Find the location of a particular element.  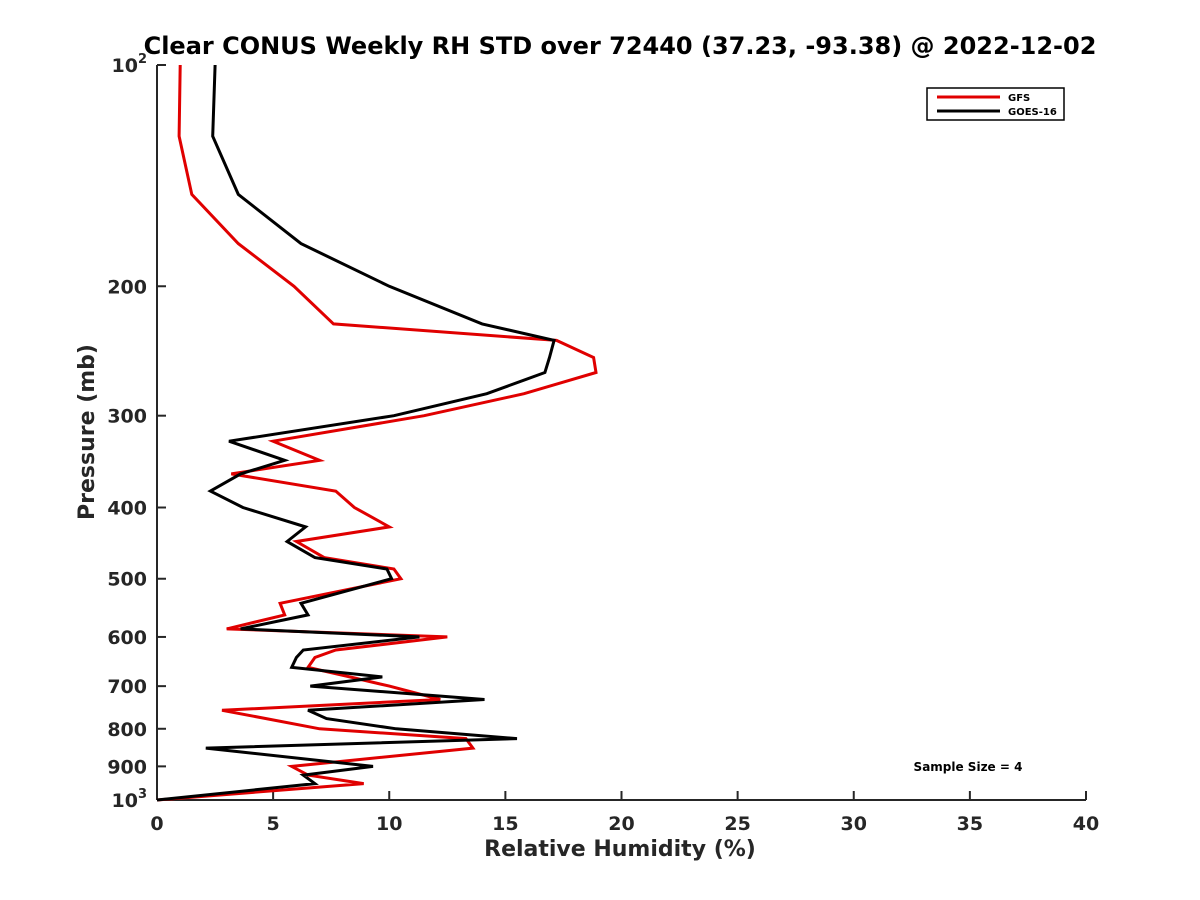

legend-label: GOES-16 is located at coordinates (1032, 112).